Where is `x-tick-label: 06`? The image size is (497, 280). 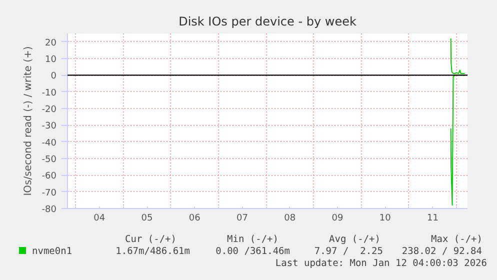 x-tick-label: 06 is located at coordinates (194, 219).